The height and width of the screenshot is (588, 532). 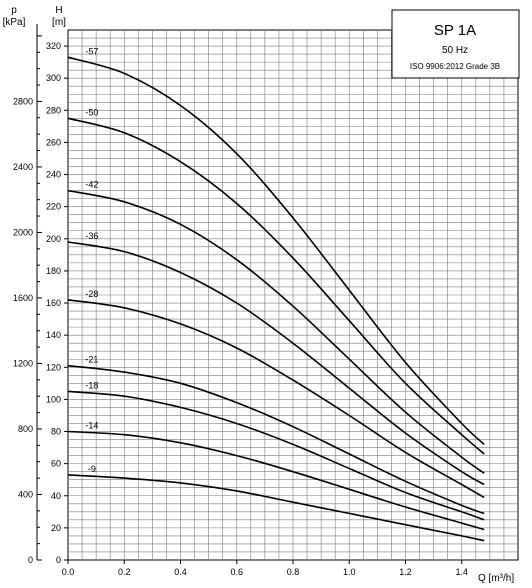 What do you see at coordinates (56, 528) in the screenshot?
I see `head-axis-tick-label: 20` at bounding box center [56, 528].